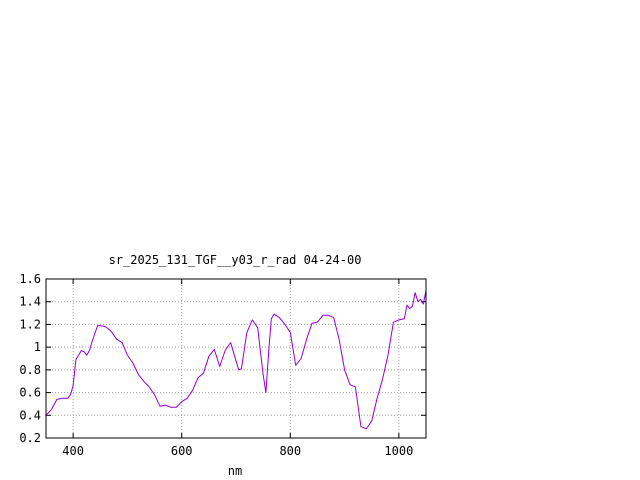  Describe the element at coordinates (182, 451) in the screenshot. I see `x-tick-label: 600` at that location.